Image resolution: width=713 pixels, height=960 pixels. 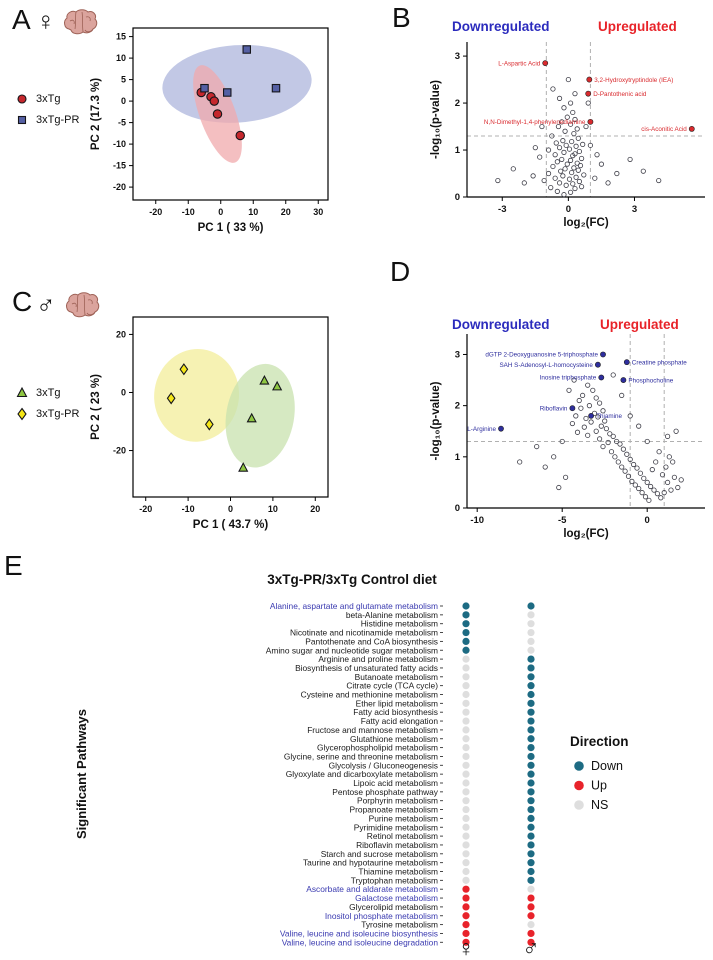 I want to click on x-axis-label: PC 1 ( 43.7 %), so click(x=231, y=525).